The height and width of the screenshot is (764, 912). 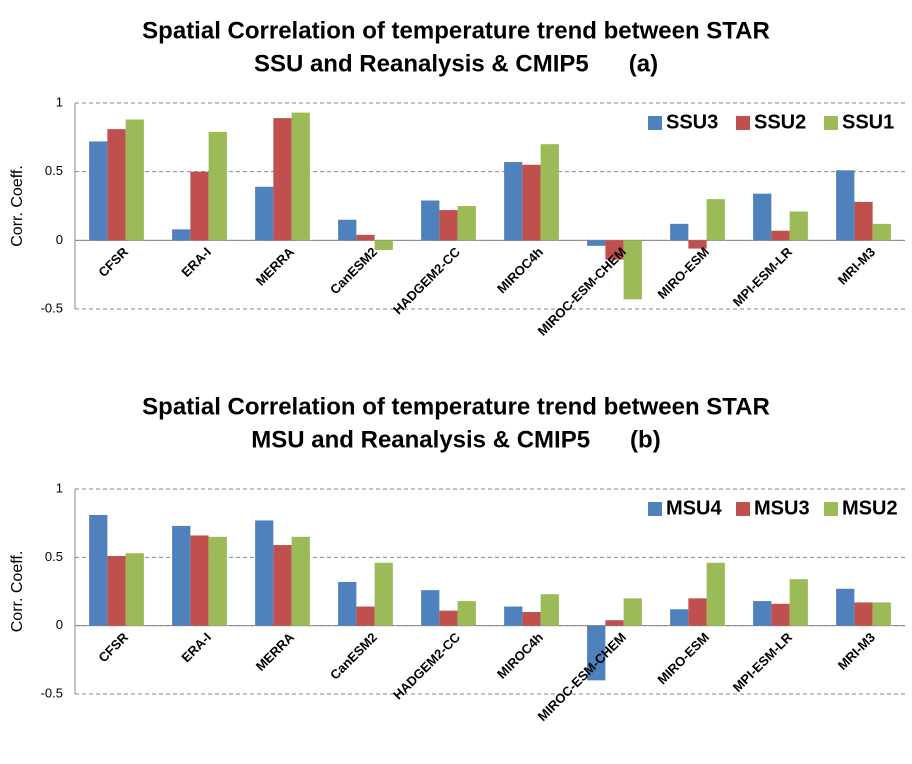 I want to click on legend-label: MSU4, so click(x=694, y=508).